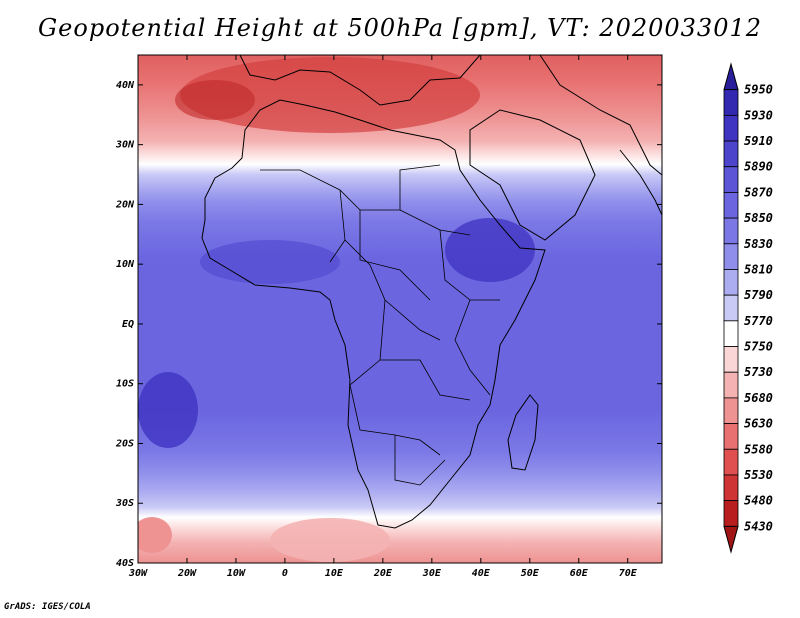 This screenshot has width=800, height=618. I want to click on colorbar-level-label: 5530, so click(758, 475).